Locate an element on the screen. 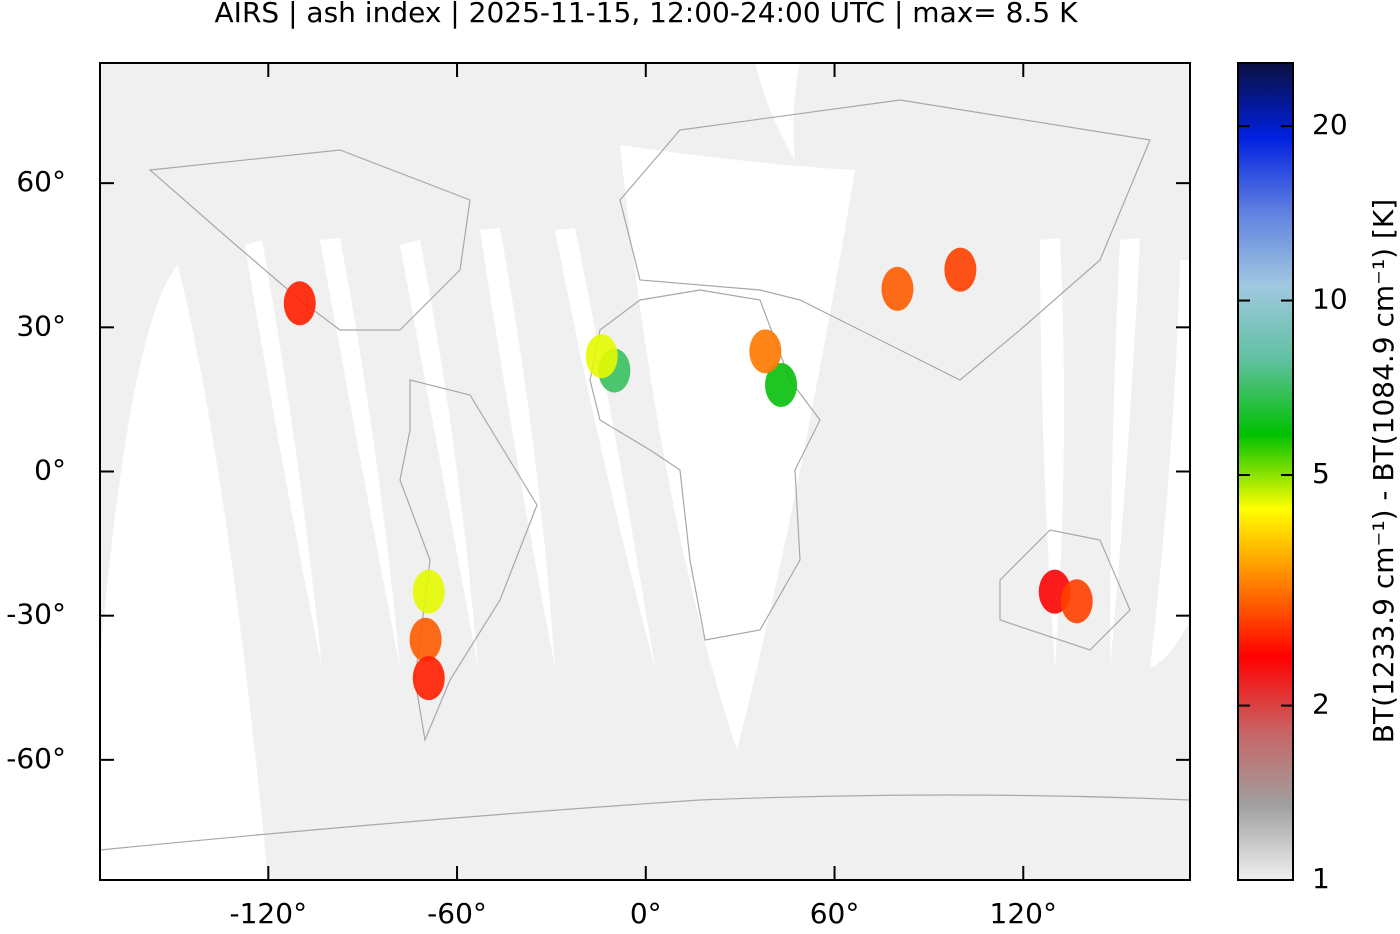 The width and height of the screenshot is (1400, 934). x-tick-label: 0° is located at coordinates (646, 913).